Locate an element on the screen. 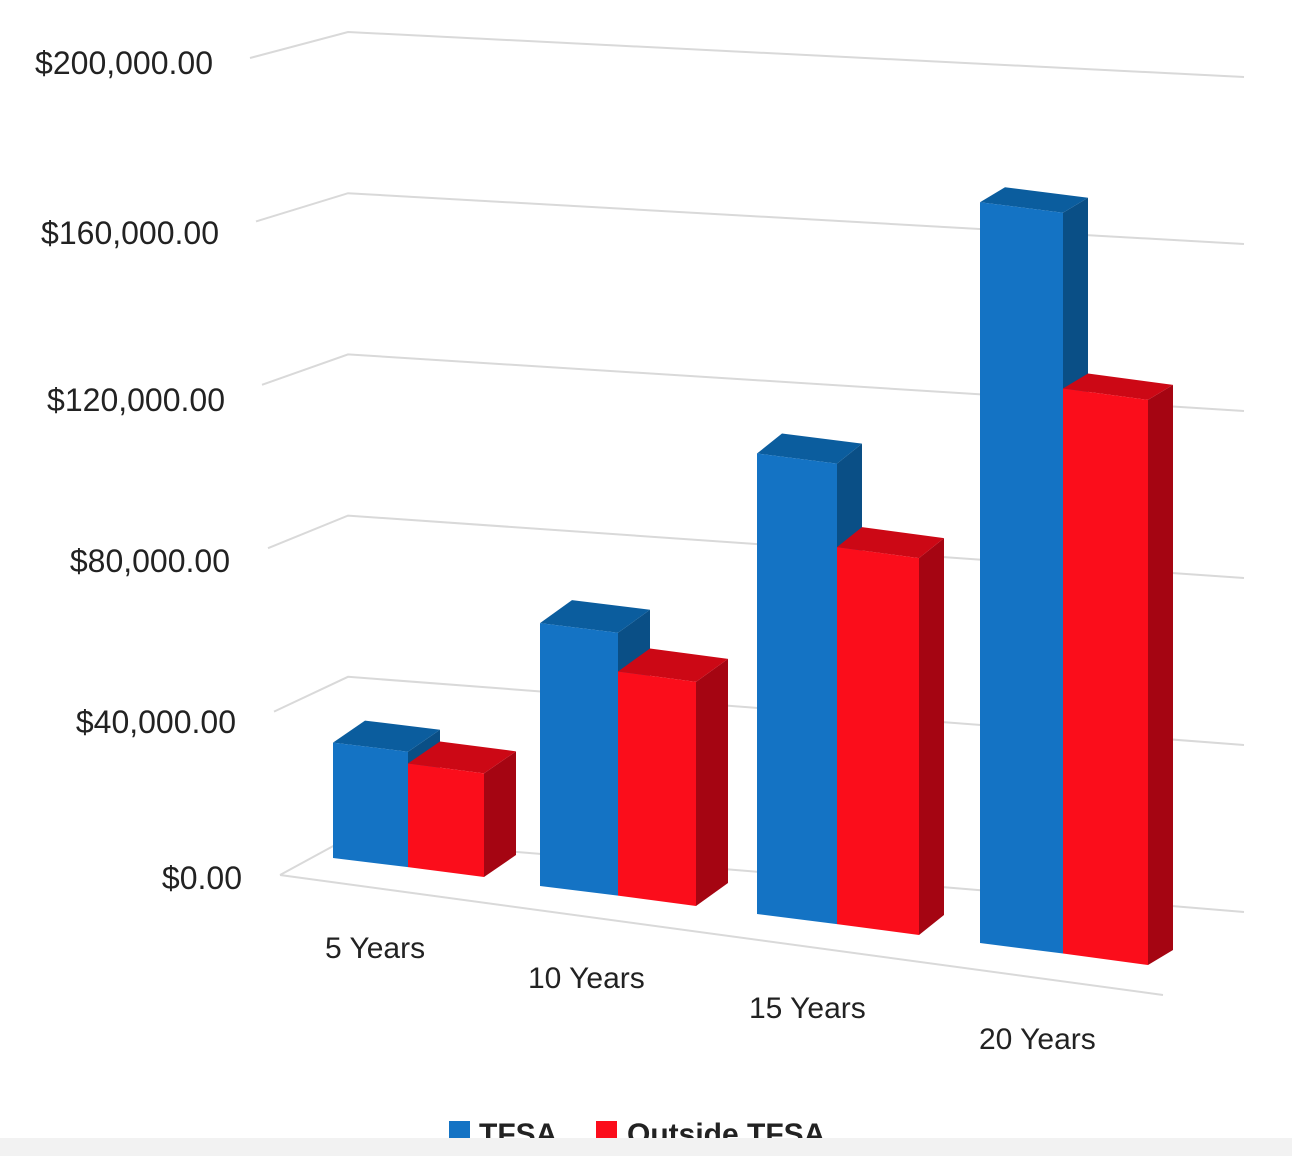  x-tick-label: 20 Years is located at coordinates (1037, 1039).